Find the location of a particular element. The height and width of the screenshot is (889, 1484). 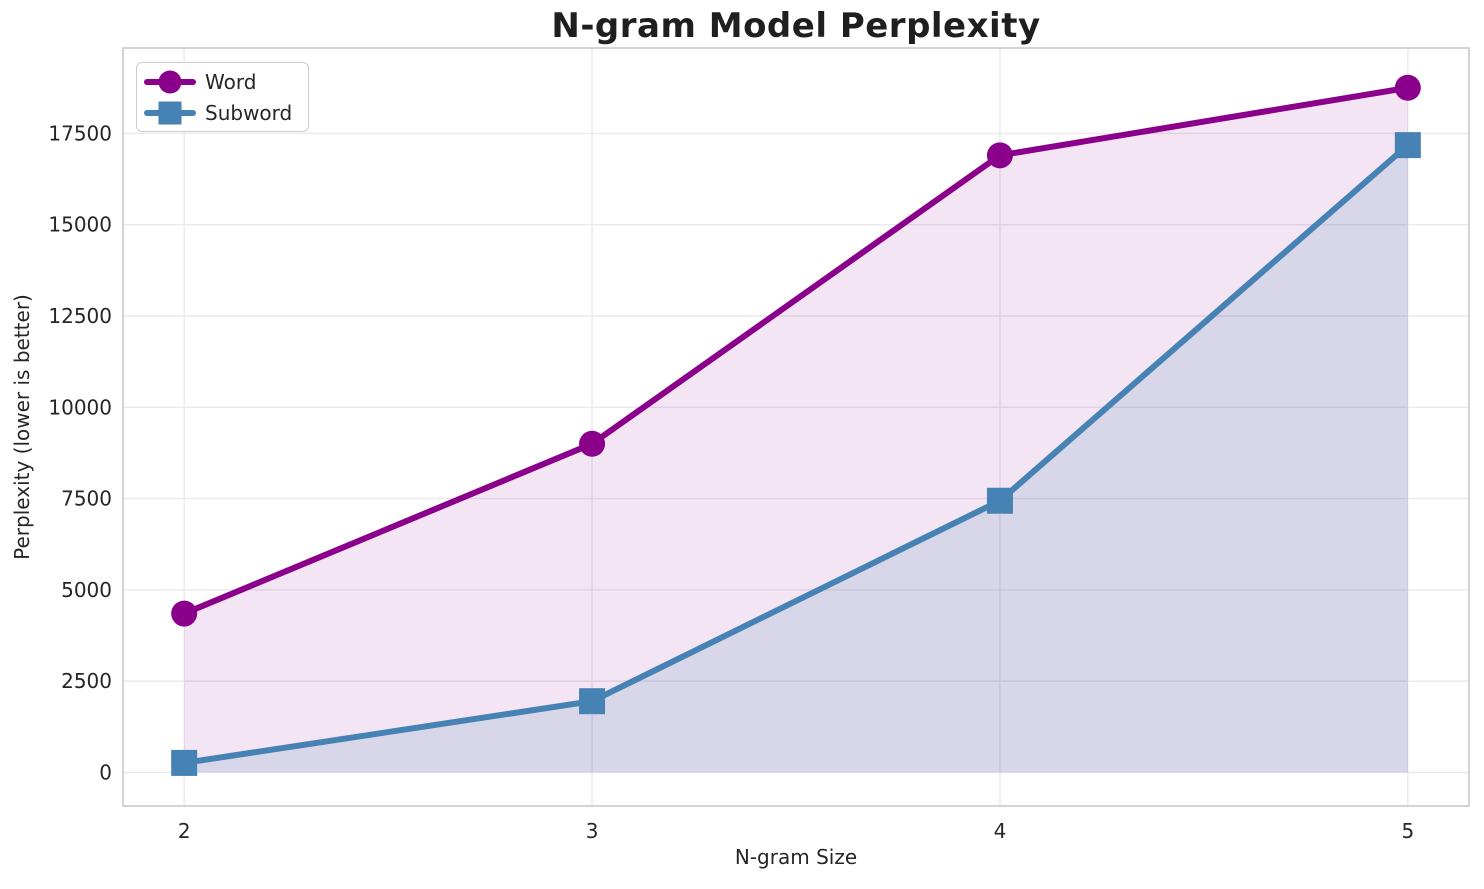

legend-item-subword: Subword is located at coordinates (218, 112).